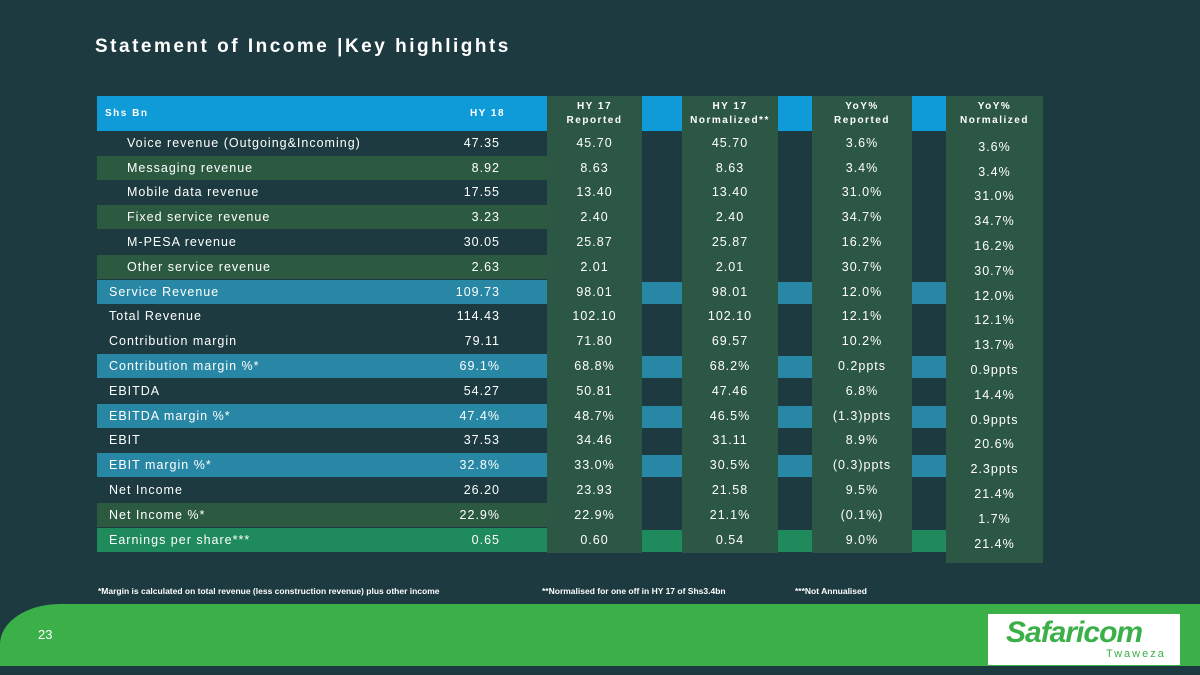  Describe the element at coordinates (485, 539) in the screenshot. I see `cell-value: 0.65` at that location.